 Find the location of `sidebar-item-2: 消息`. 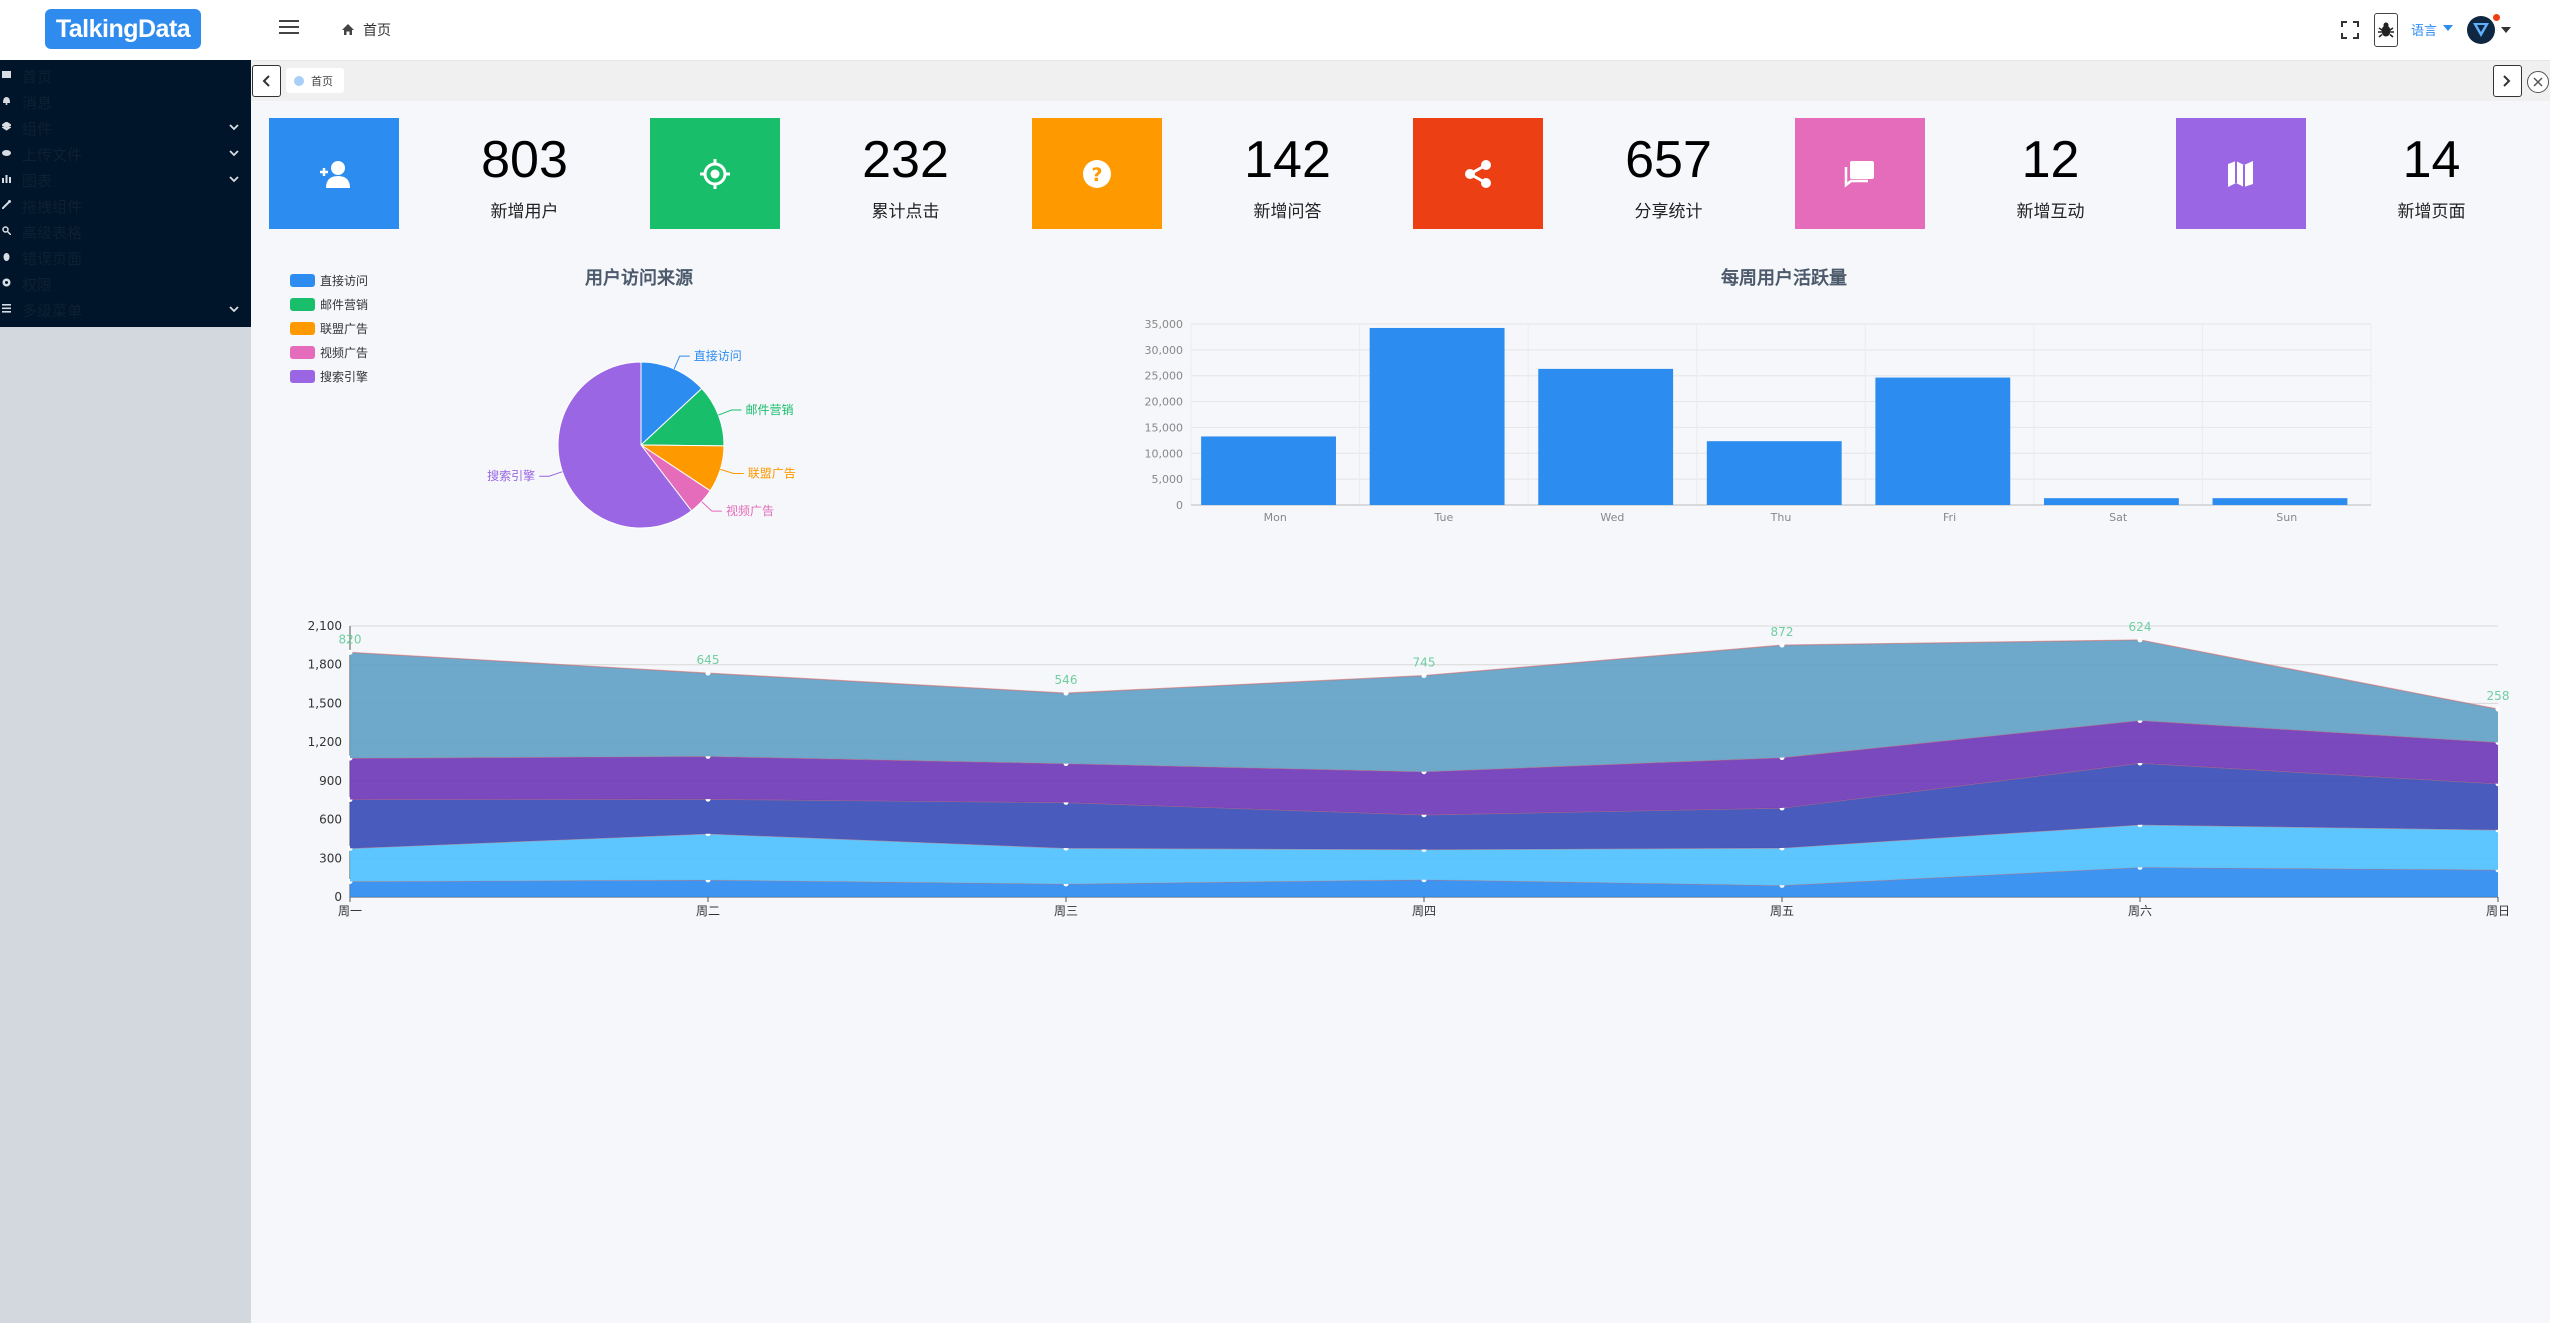

sidebar-item-2: 消息 is located at coordinates (125, 101).